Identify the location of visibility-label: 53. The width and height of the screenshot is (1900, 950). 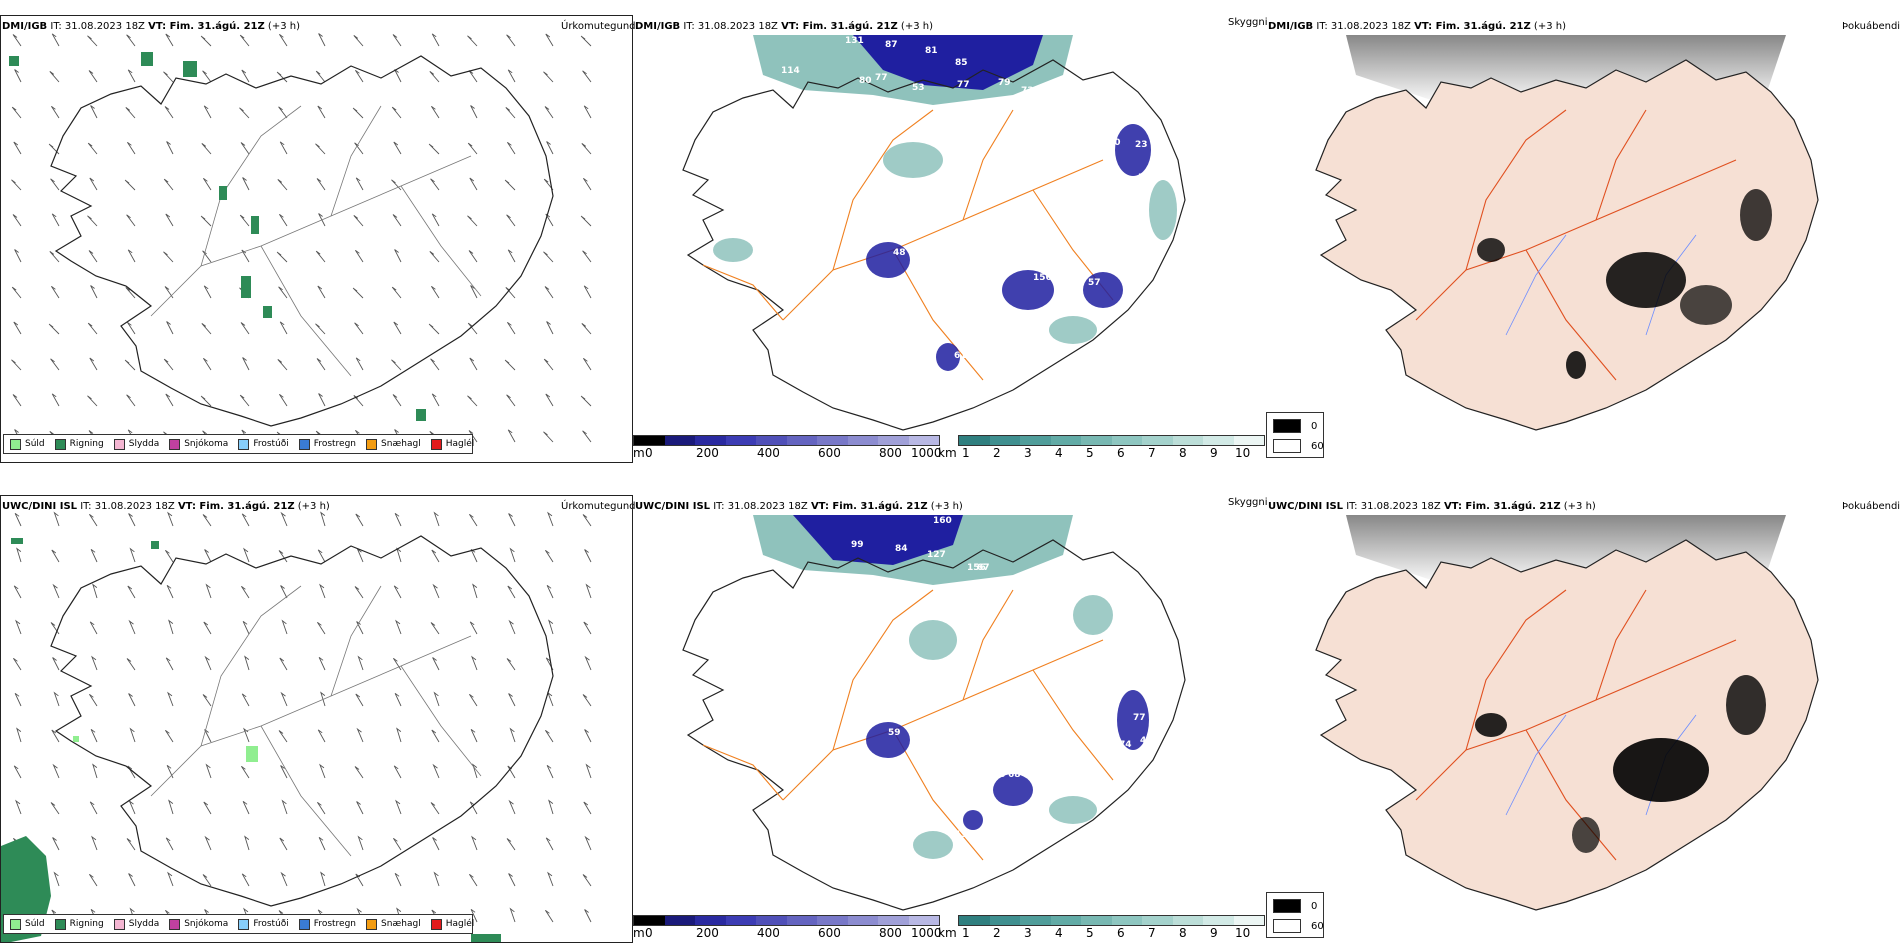
(991, 221).